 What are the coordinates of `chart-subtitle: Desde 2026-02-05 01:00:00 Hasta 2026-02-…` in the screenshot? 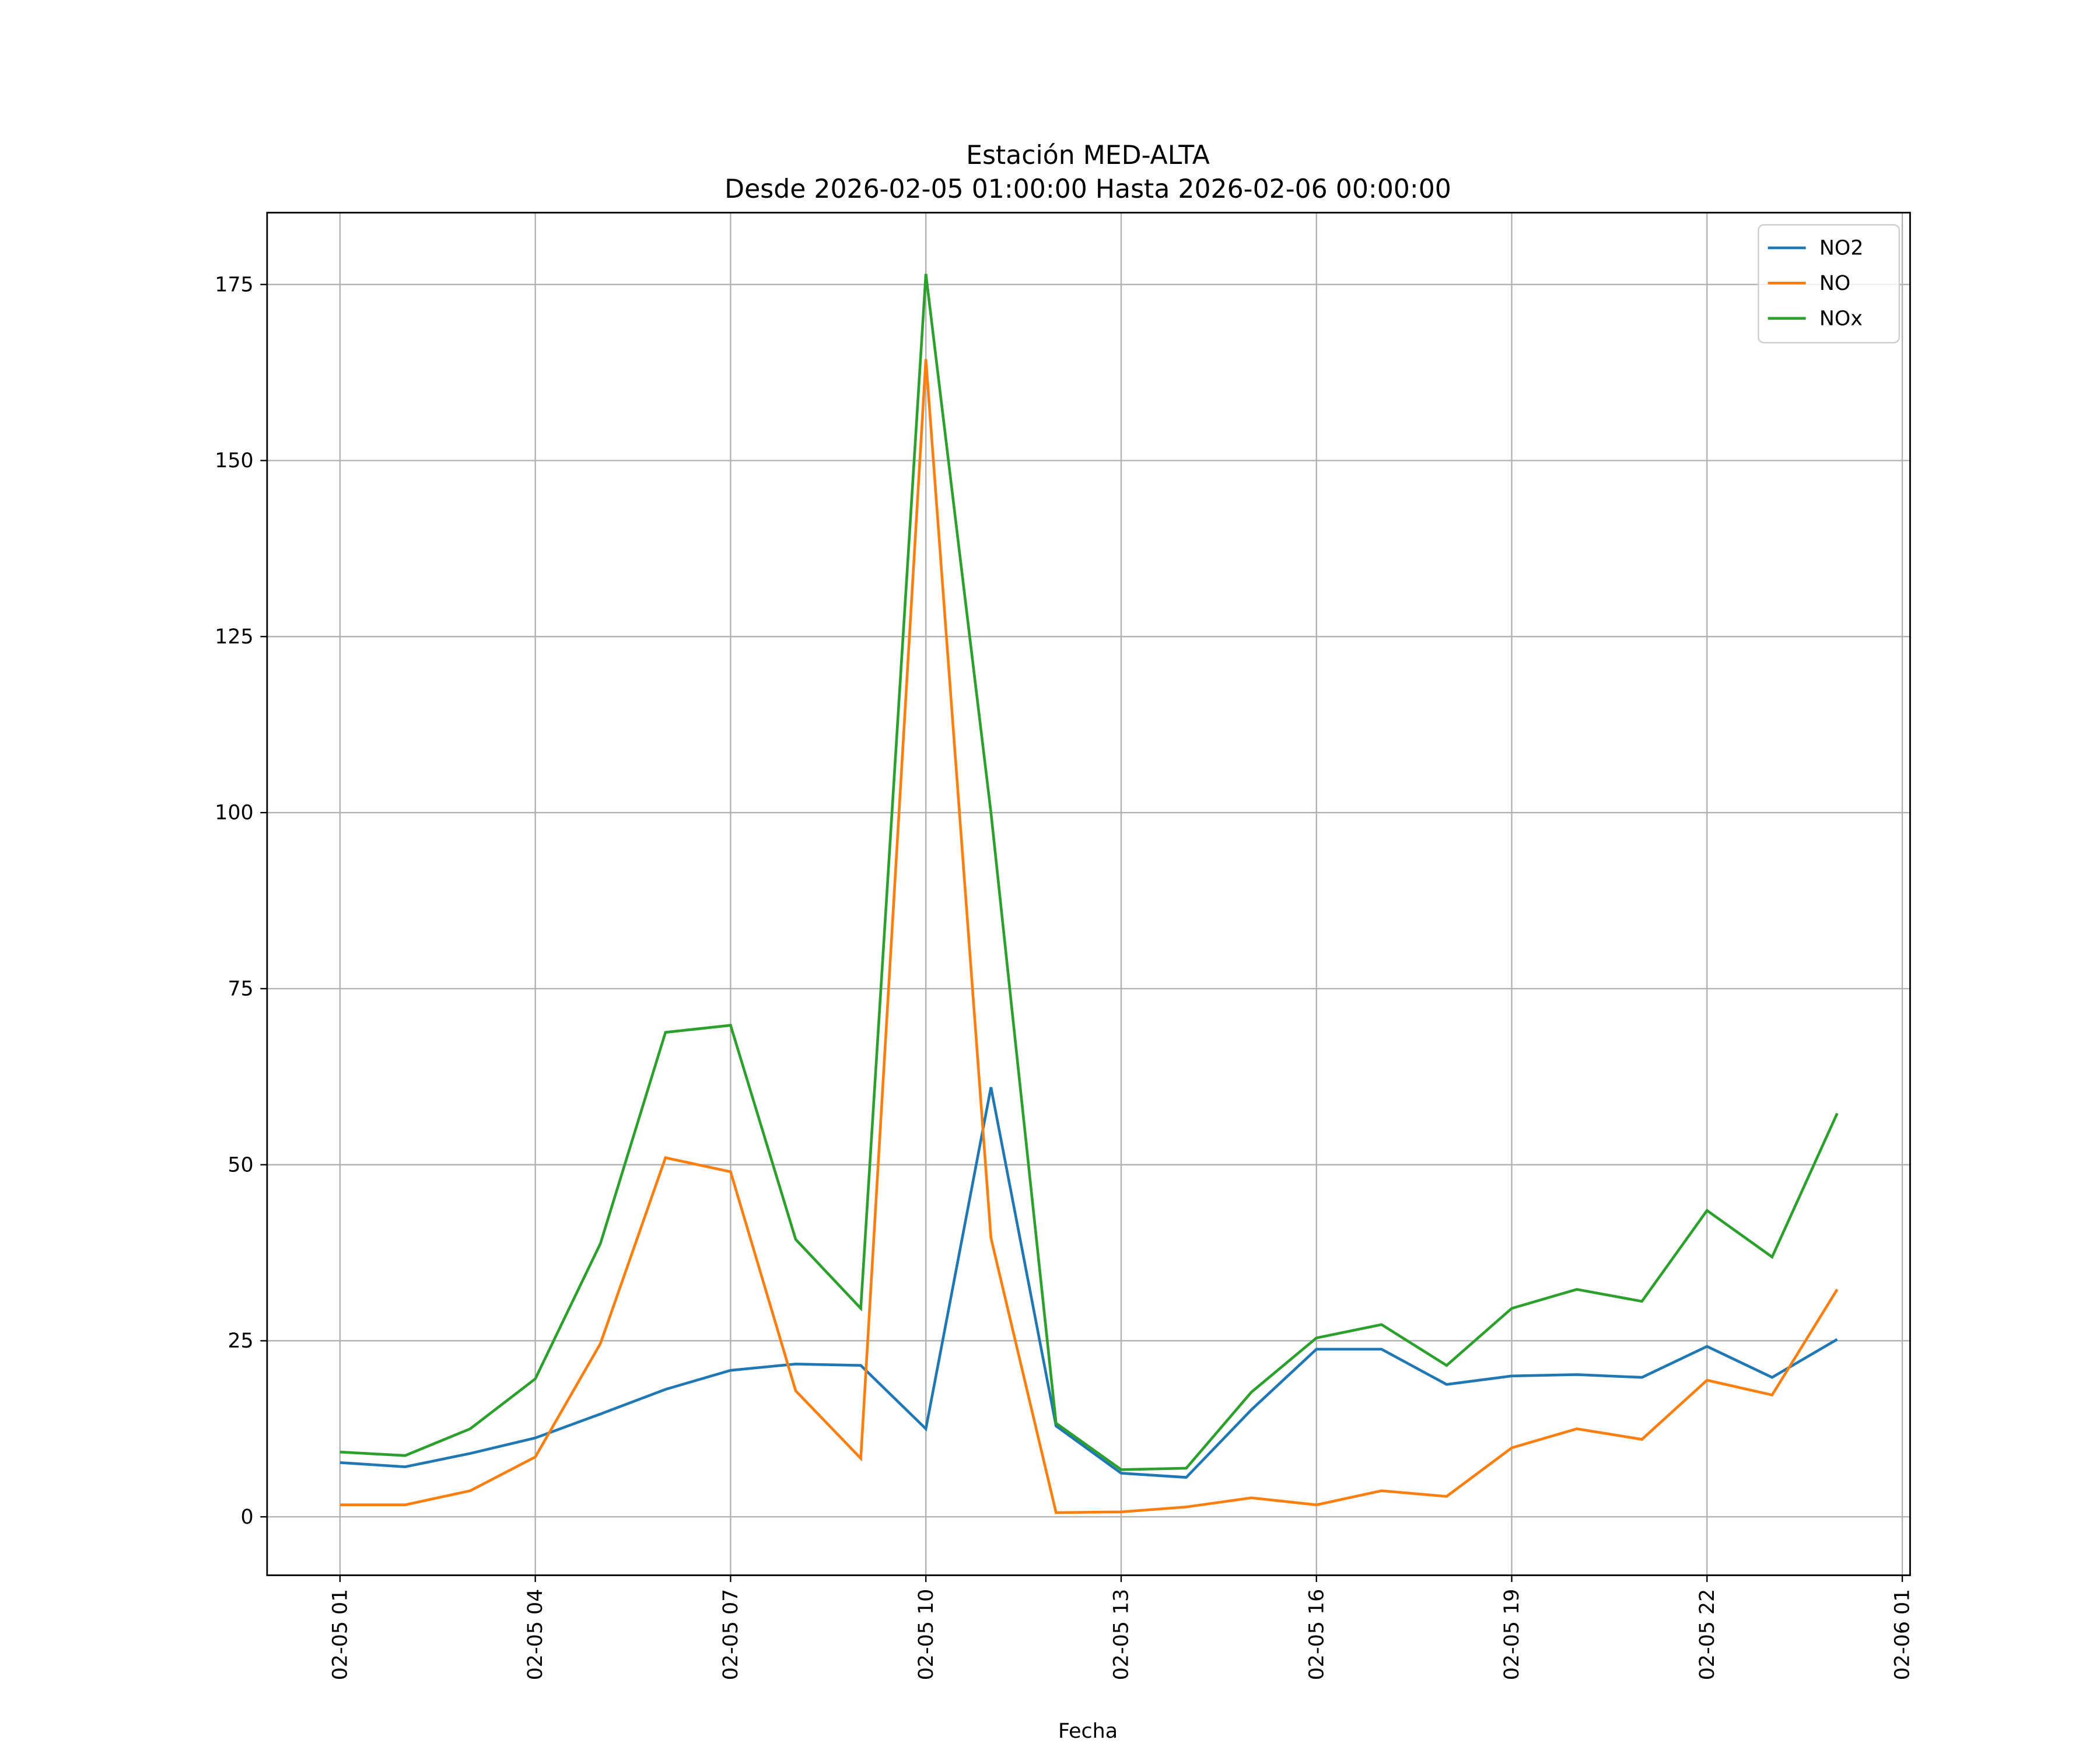 It's located at (1087, 189).